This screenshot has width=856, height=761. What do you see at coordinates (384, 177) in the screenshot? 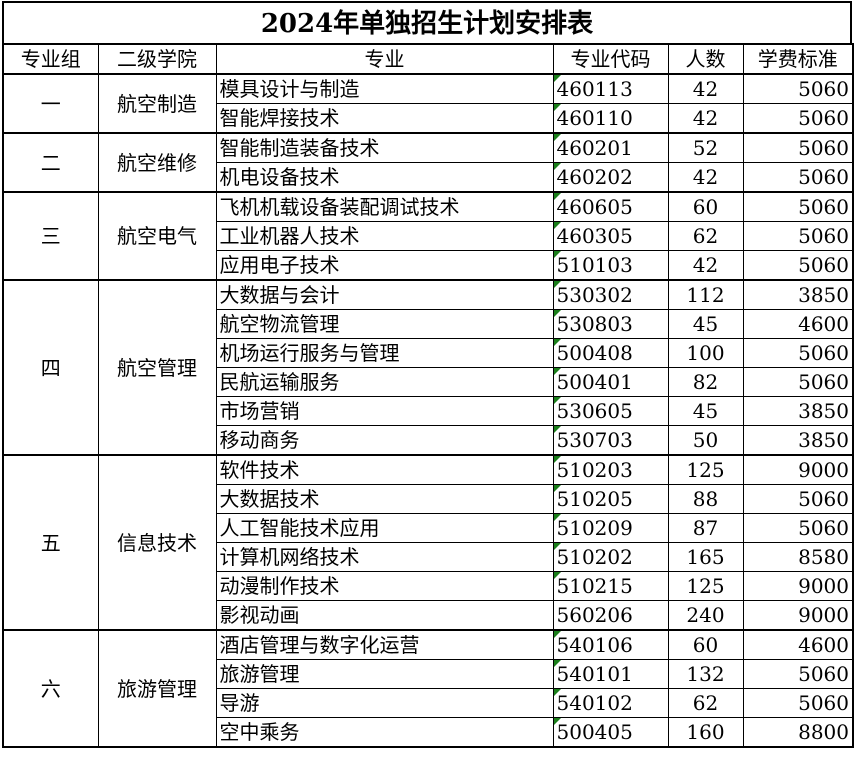
I see `major-cell: 机电设备技术` at bounding box center [384, 177].